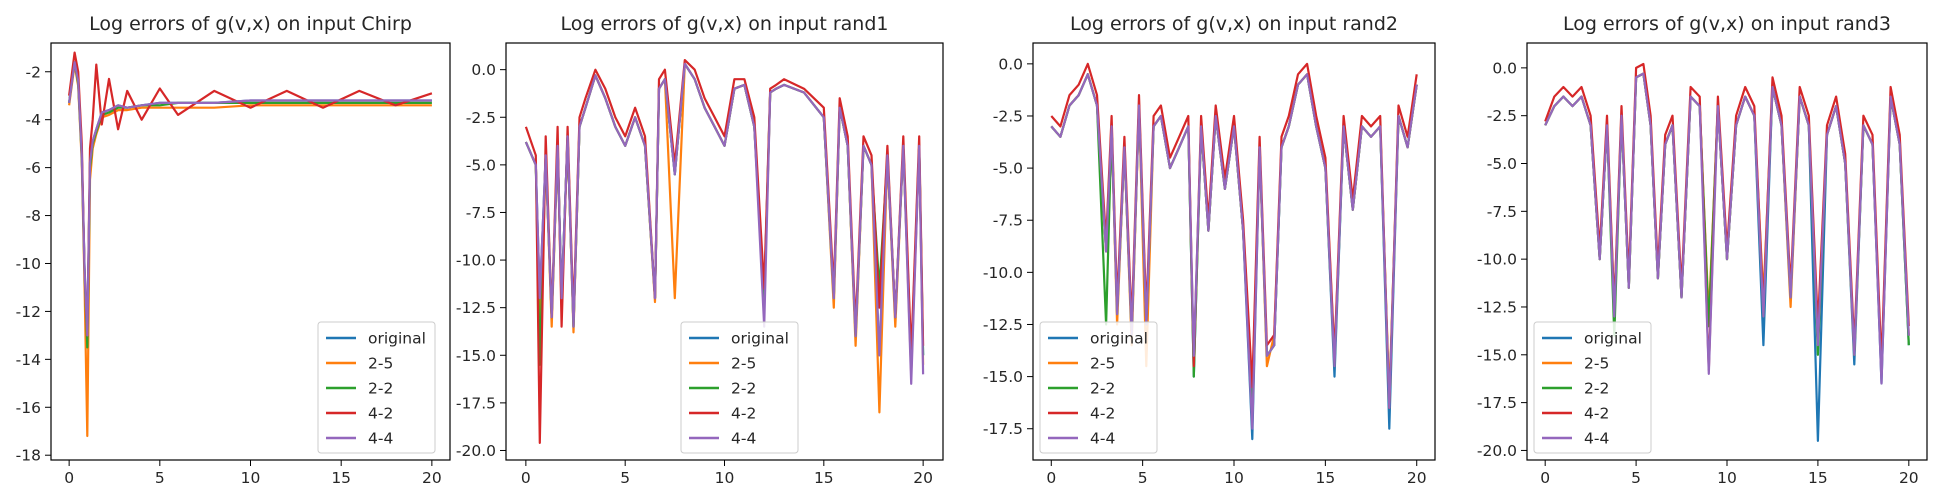  What do you see at coordinates (28, 360) in the screenshot?
I see `y-tick-label: -14` at bounding box center [28, 360].